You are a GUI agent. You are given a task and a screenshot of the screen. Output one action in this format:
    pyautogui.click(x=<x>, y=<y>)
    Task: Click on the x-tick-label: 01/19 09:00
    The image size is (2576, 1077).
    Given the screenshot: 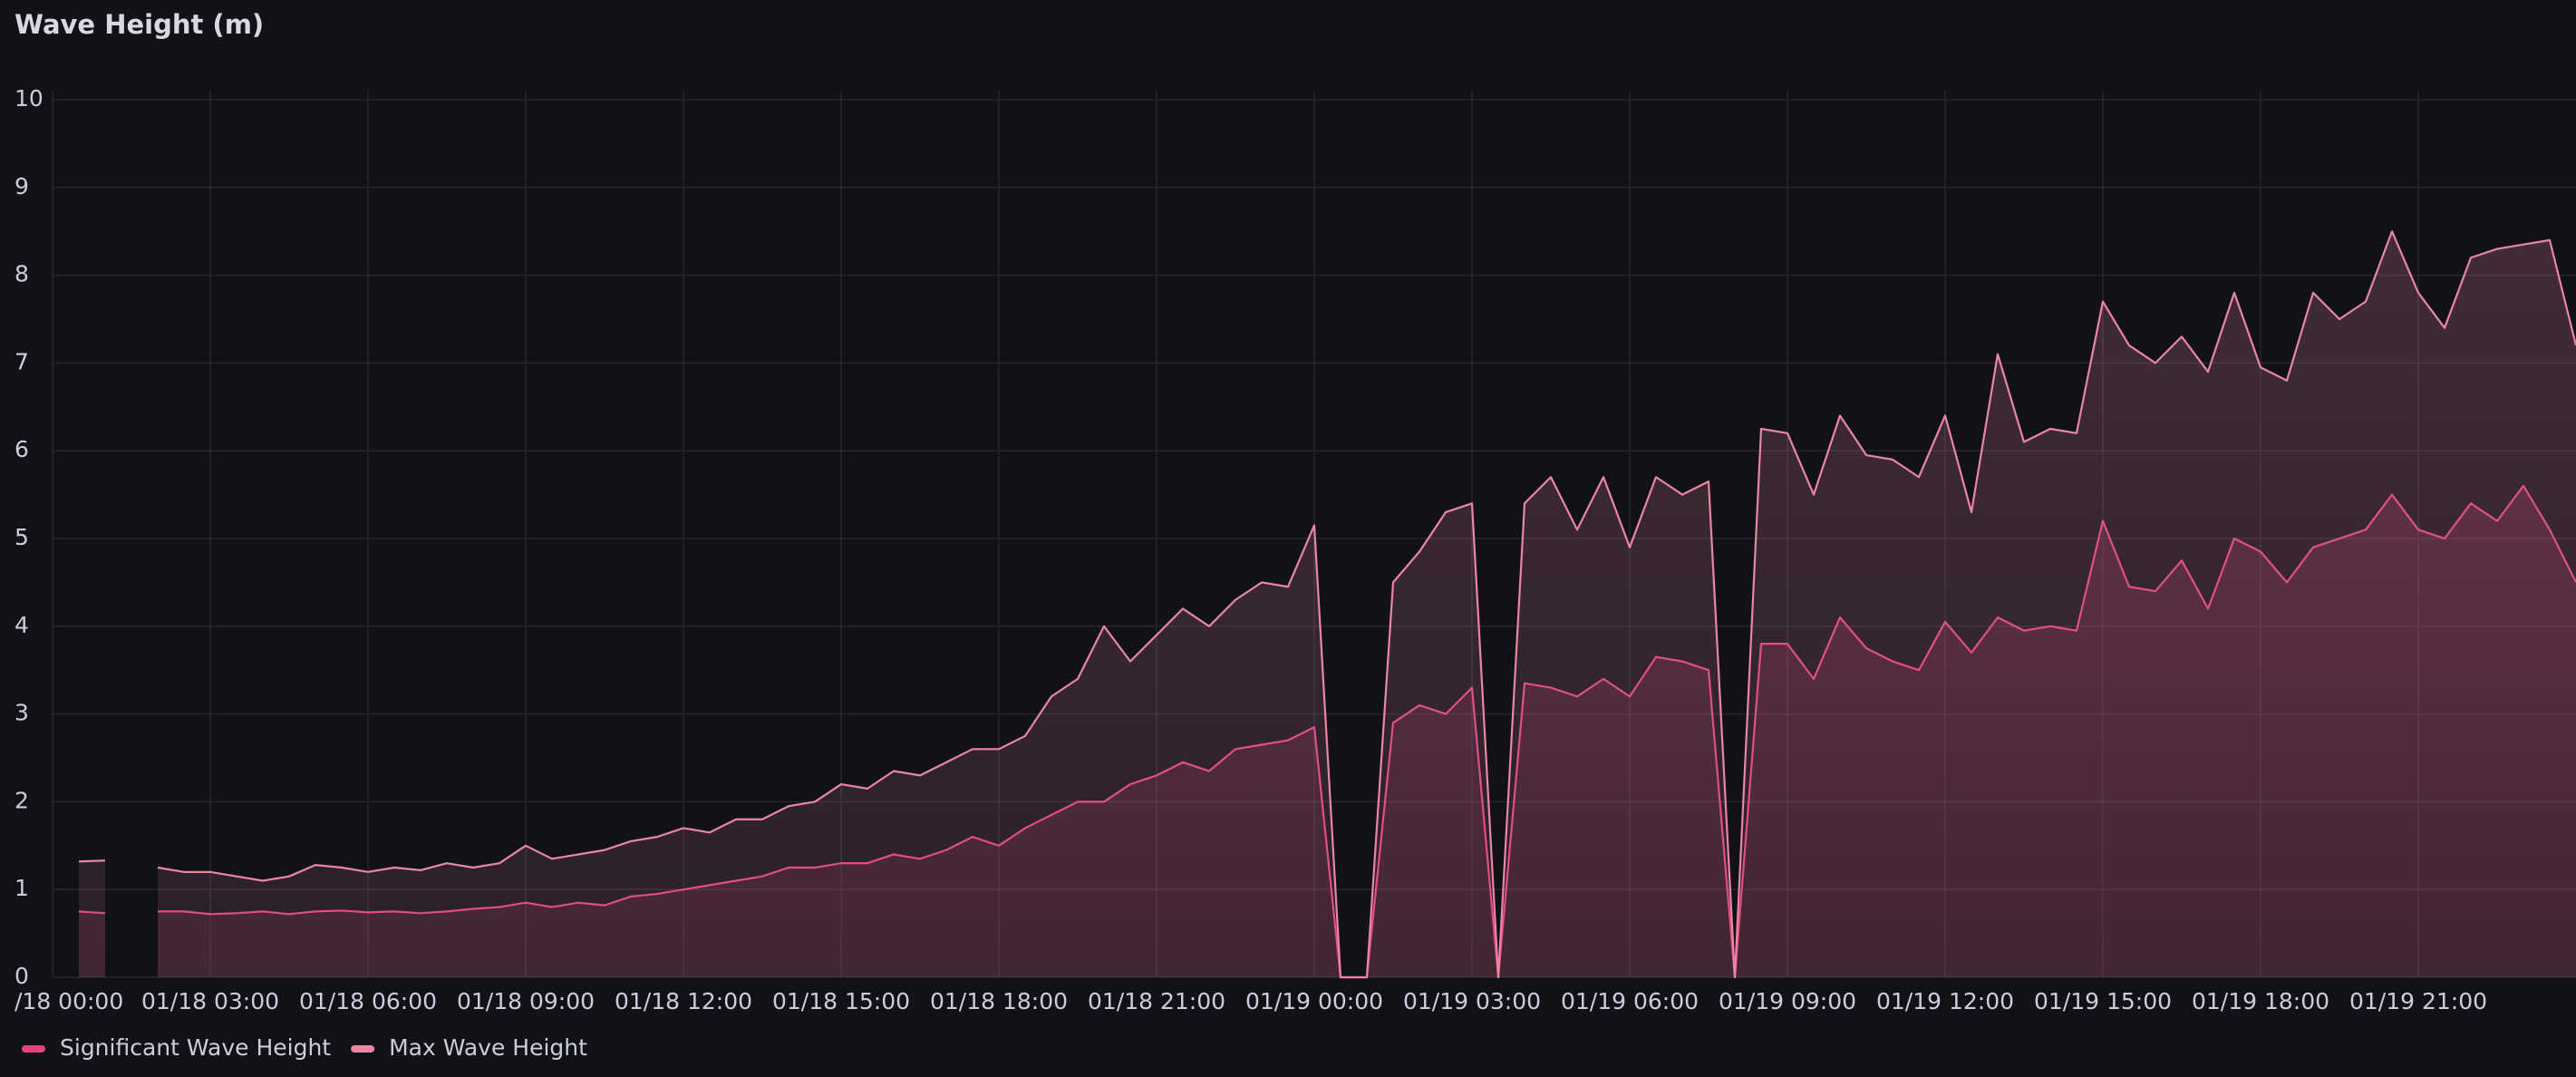 What is the action you would take?
    pyautogui.click(x=1787, y=1001)
    